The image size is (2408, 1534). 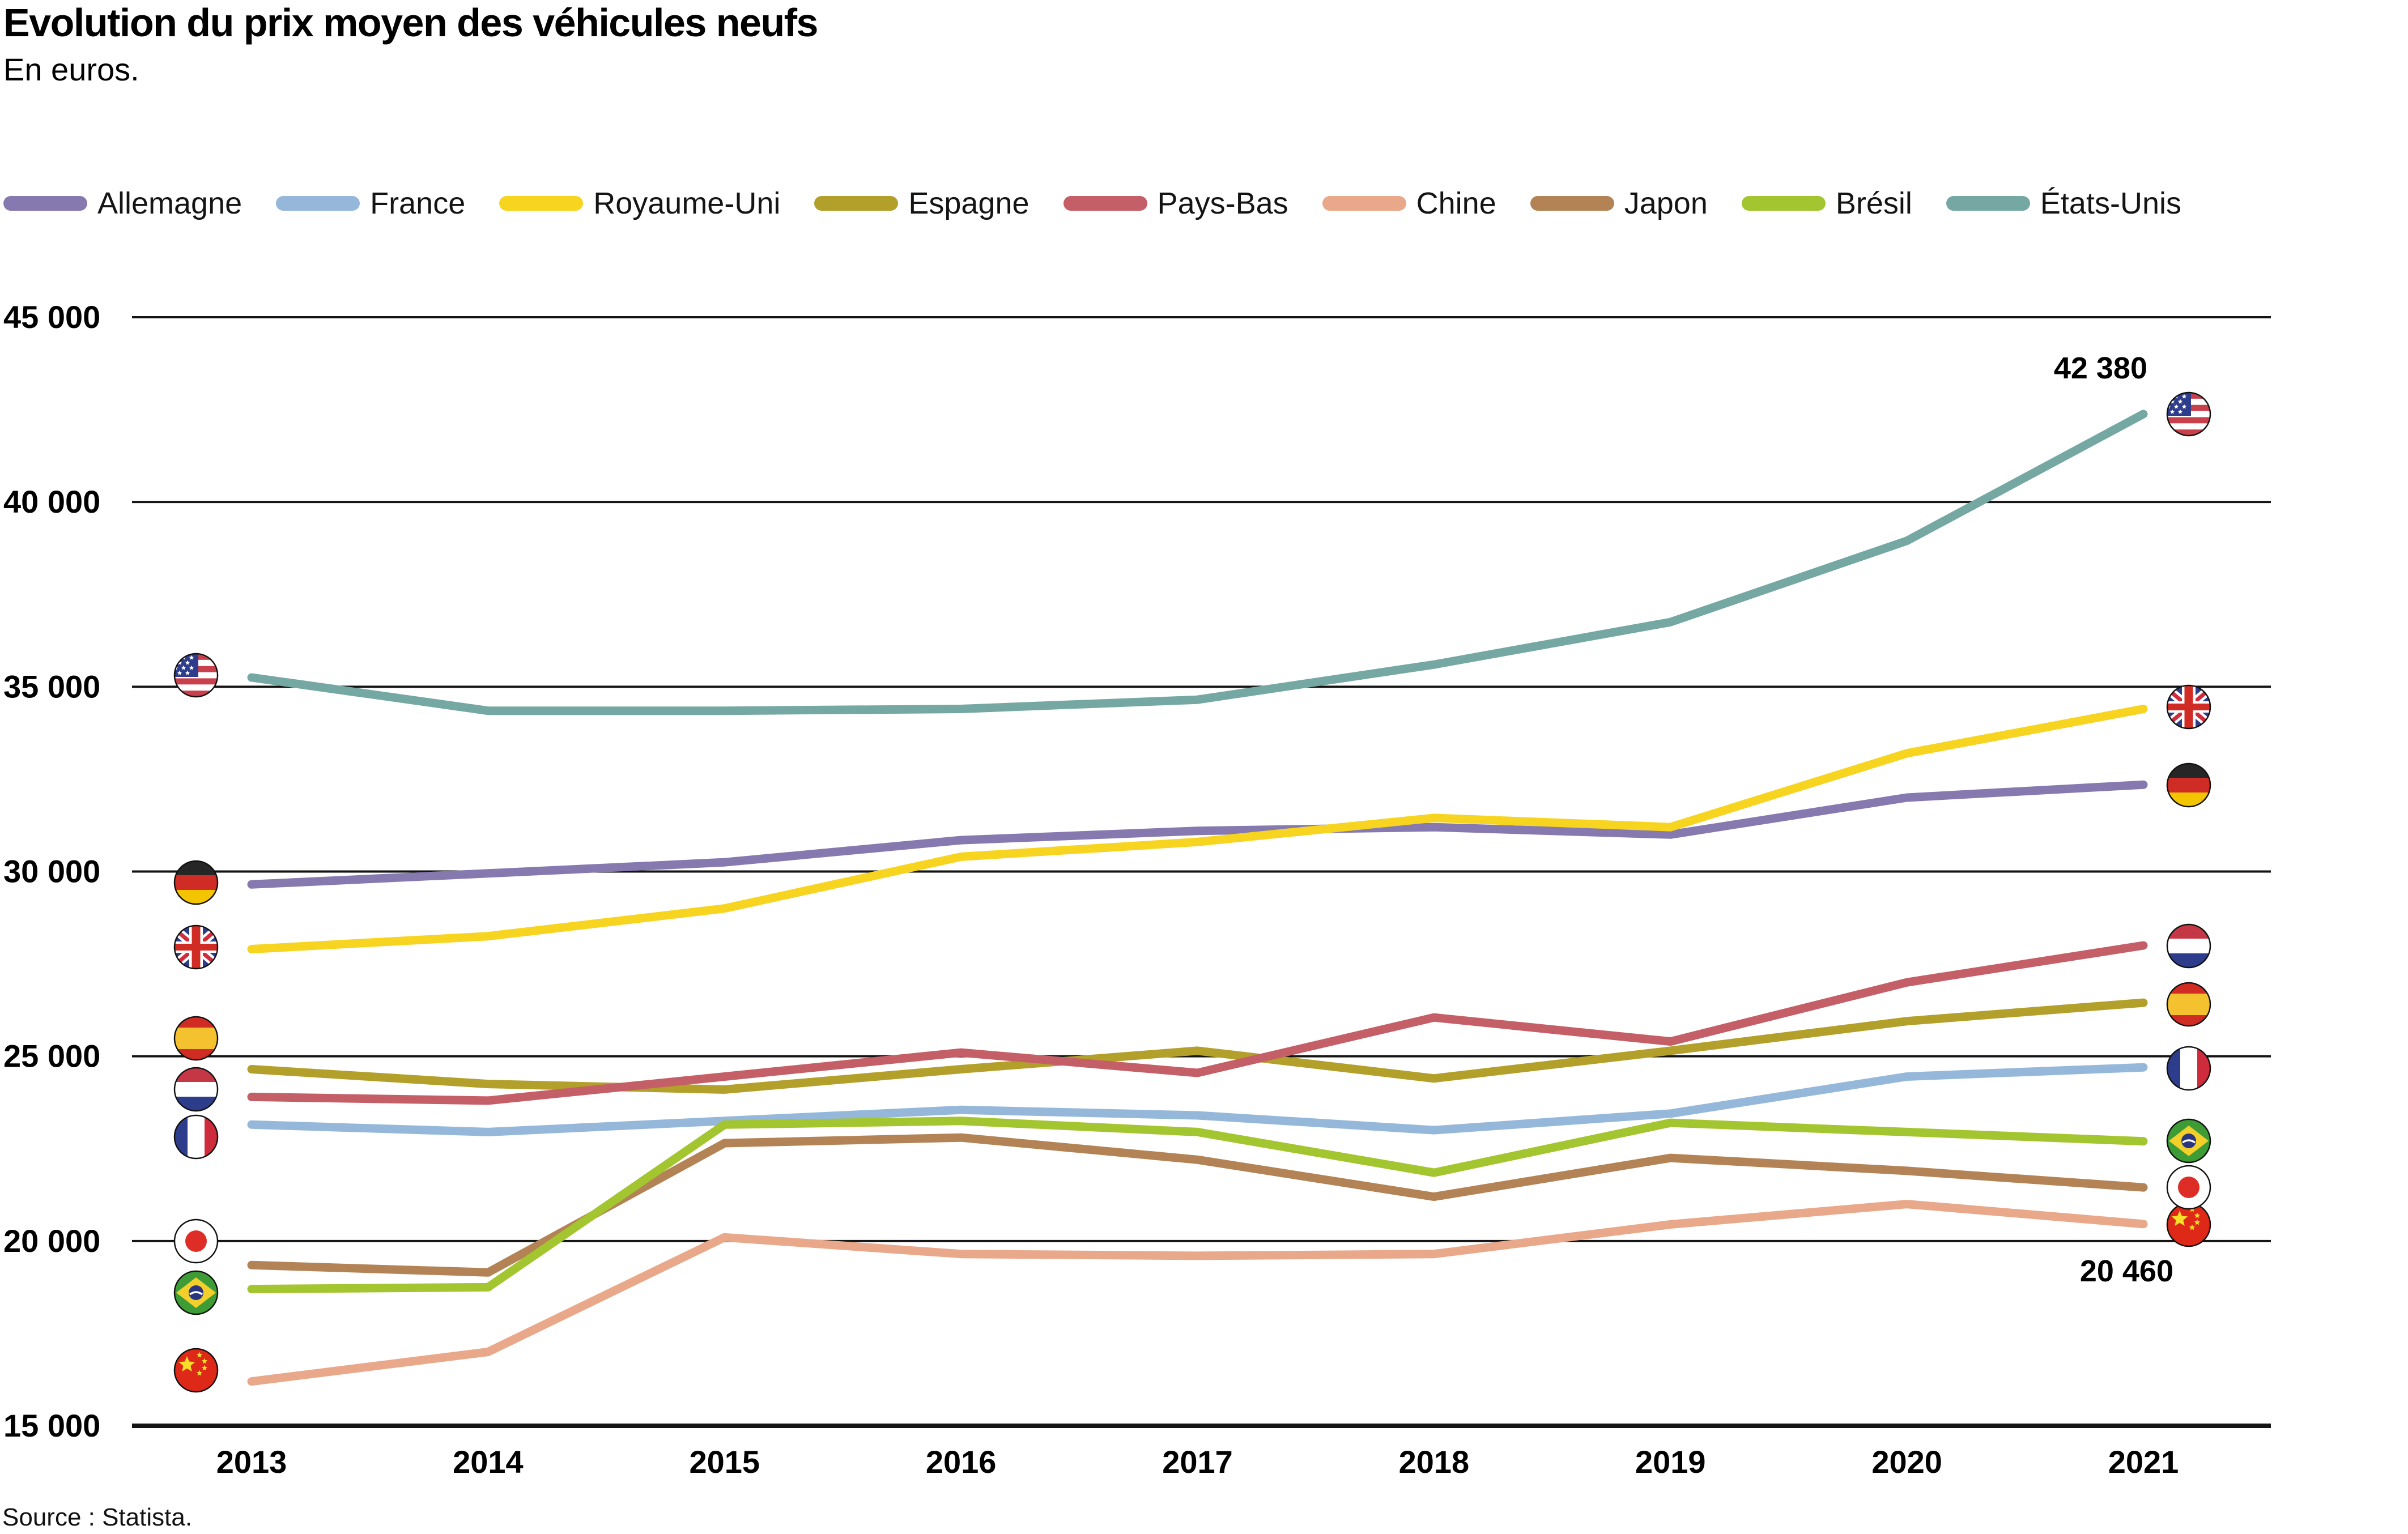 What do you see at coordinates (51, 871) in the screenshot?
I see `y-tick-label: 30 000` at bounding box center [51, 871].